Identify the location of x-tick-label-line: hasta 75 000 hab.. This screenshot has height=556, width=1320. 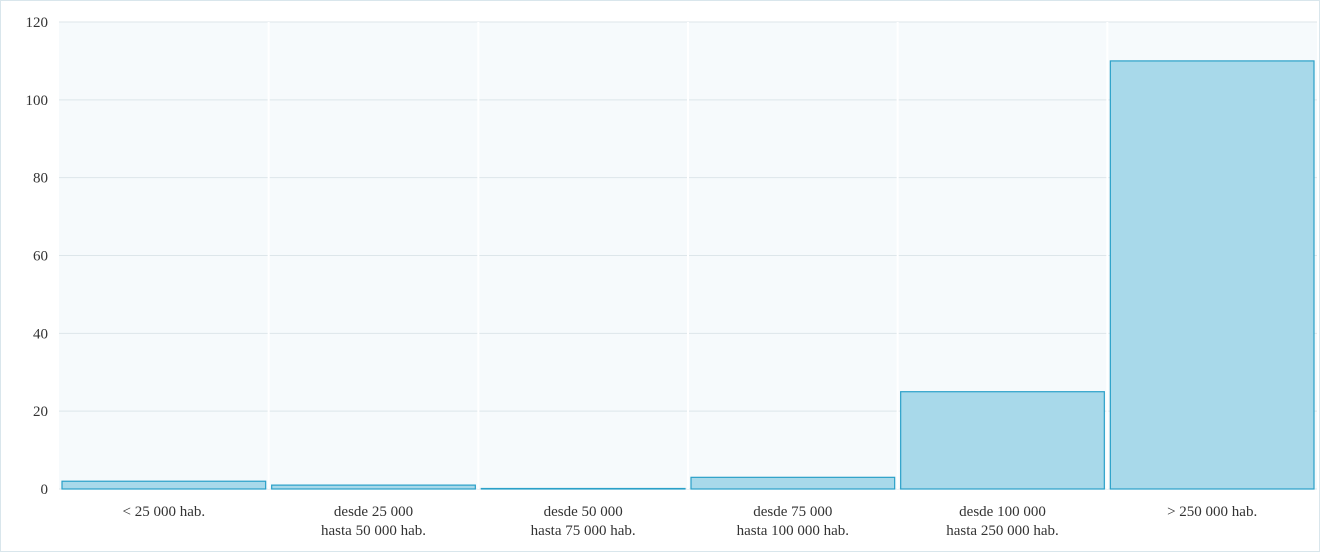
(583, 531).